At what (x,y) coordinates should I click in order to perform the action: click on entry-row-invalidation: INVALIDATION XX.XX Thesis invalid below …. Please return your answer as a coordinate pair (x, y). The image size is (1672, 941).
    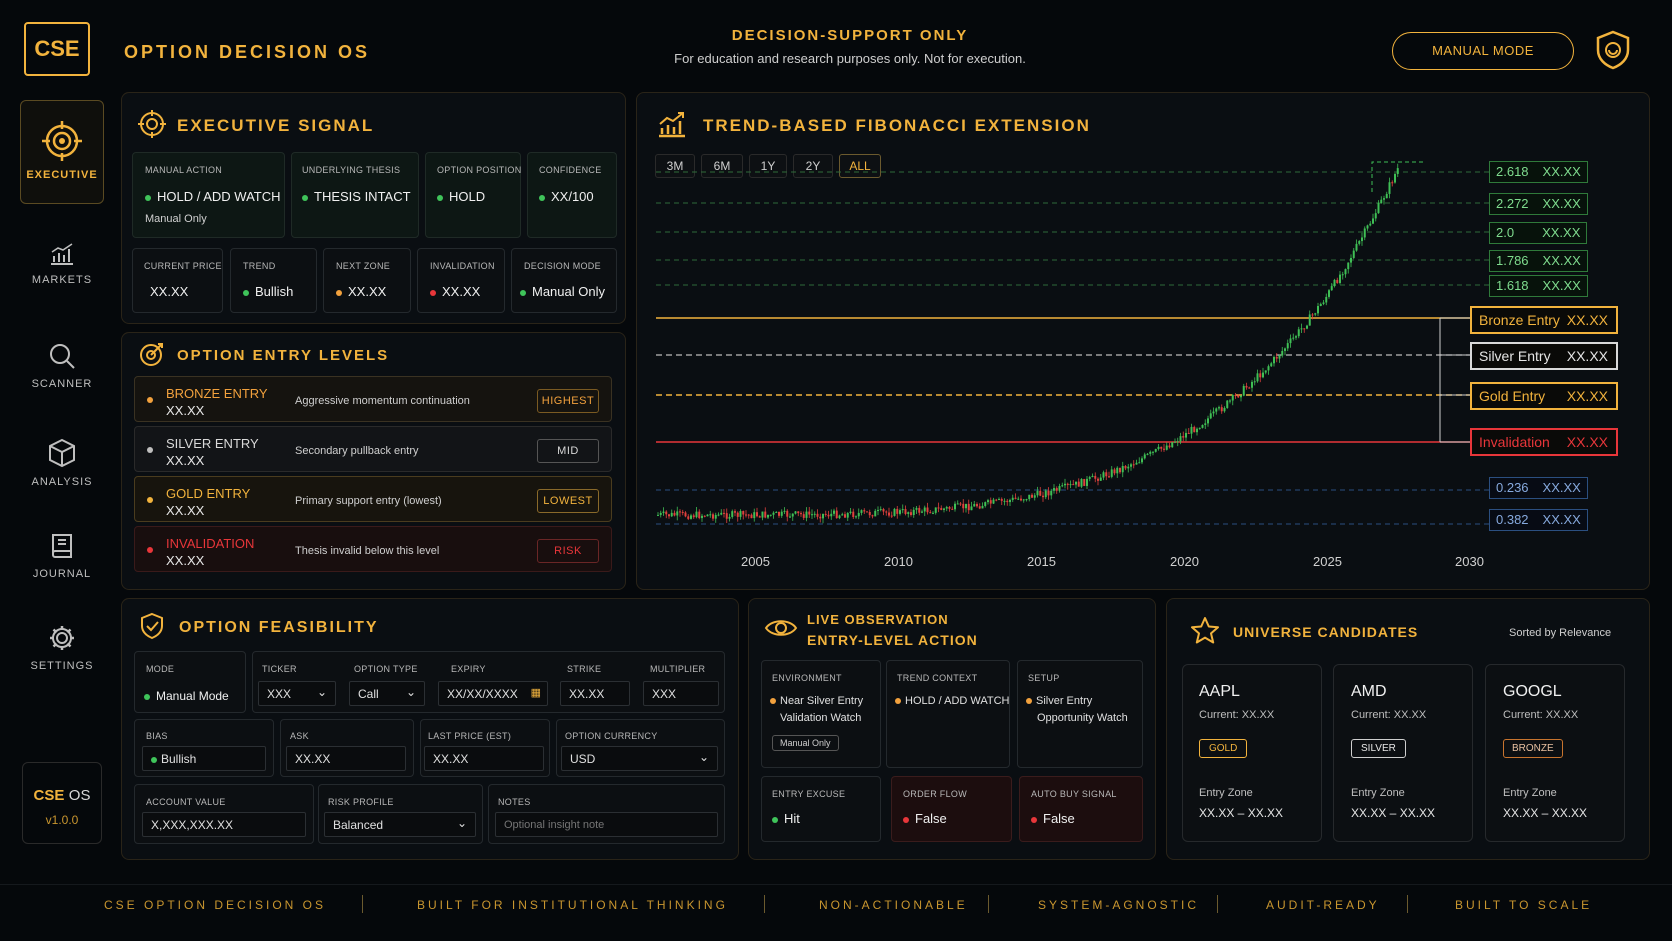
    Looking at the image, I should click on (373, 549).